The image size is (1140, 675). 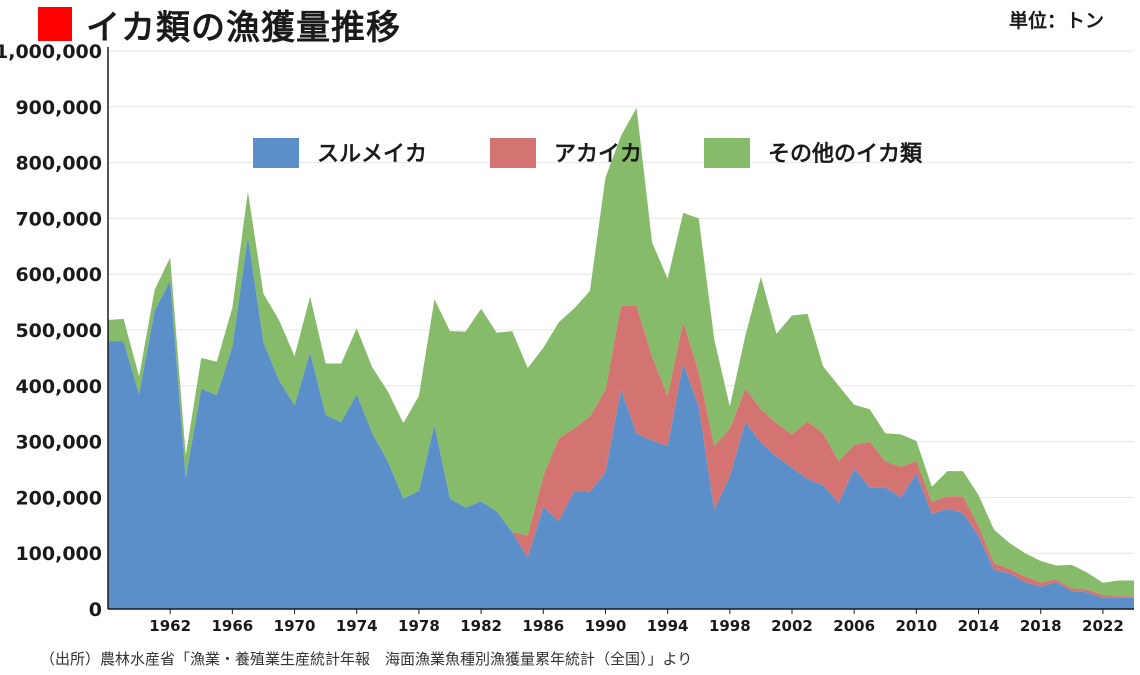 I want to click on y-tick-label: 1,000,000, so click(x=51, y=52).